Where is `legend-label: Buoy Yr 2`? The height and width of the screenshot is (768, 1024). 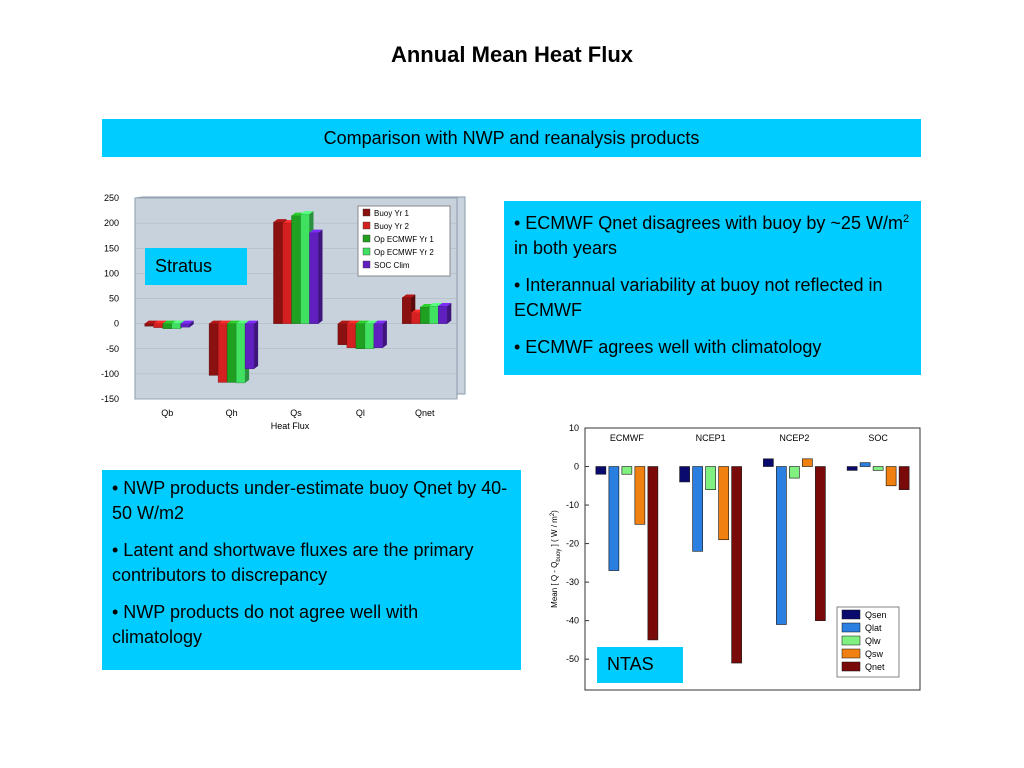
legend-label: Buoy Yr 2 is located at coordinates (392, 226).